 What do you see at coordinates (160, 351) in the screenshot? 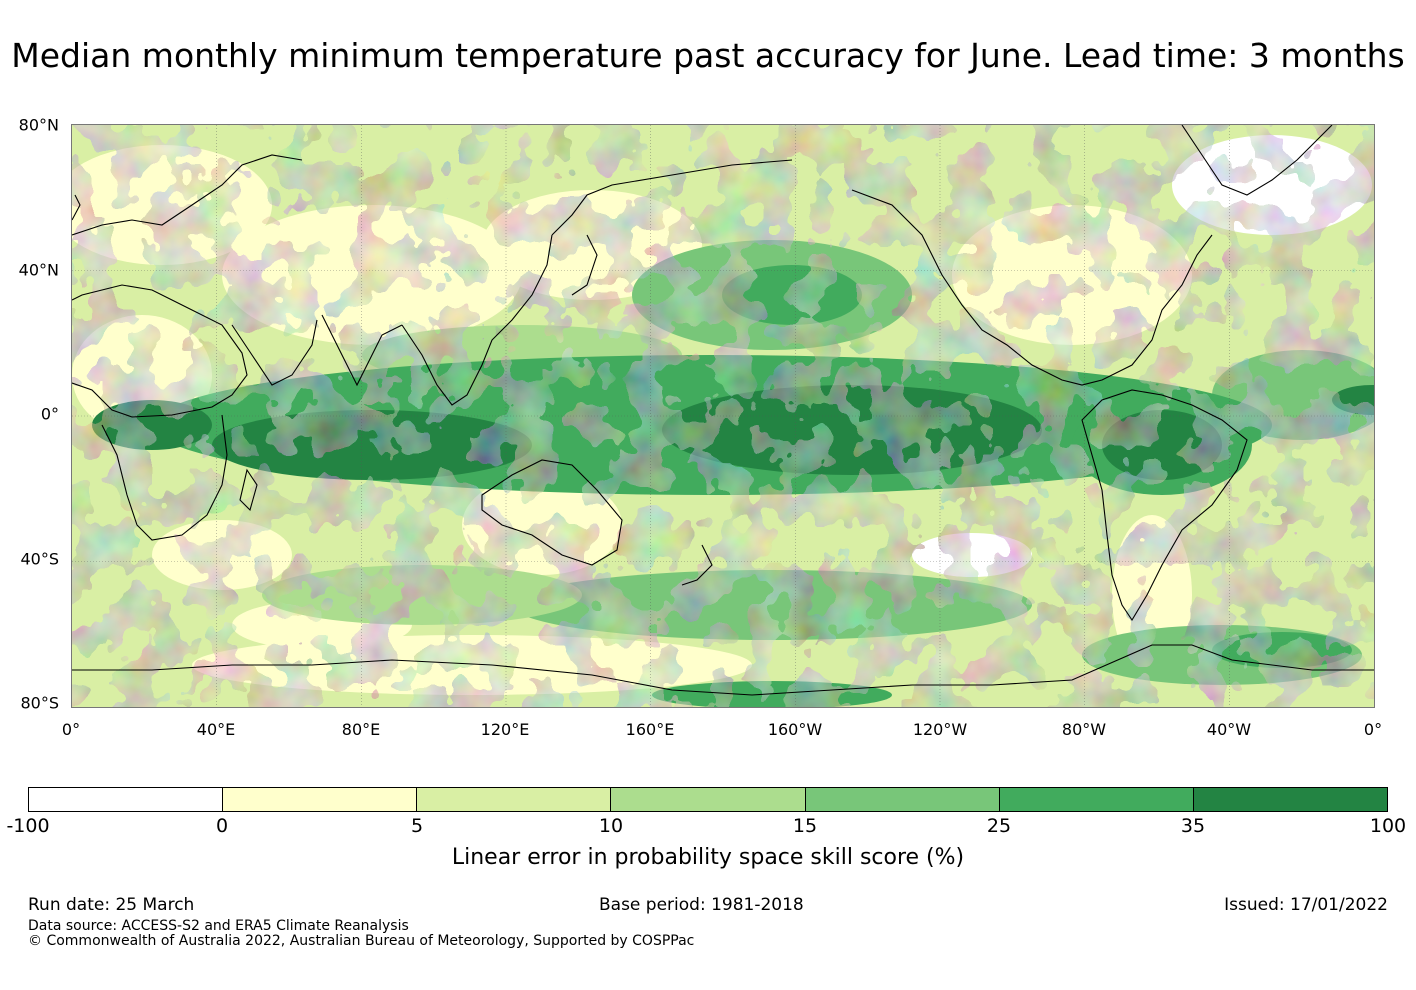
I see `africa-coastline` at bounding box center [160, 351].